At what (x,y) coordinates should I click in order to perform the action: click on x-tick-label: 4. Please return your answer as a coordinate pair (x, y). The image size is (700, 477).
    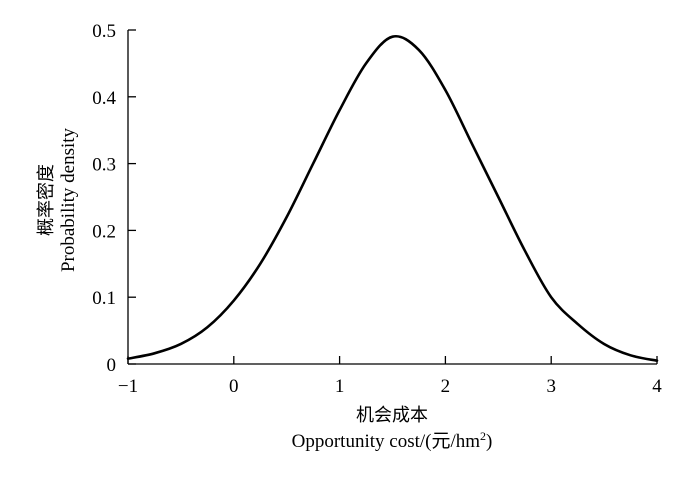
    Looking at the image, I should click on (657, 386).